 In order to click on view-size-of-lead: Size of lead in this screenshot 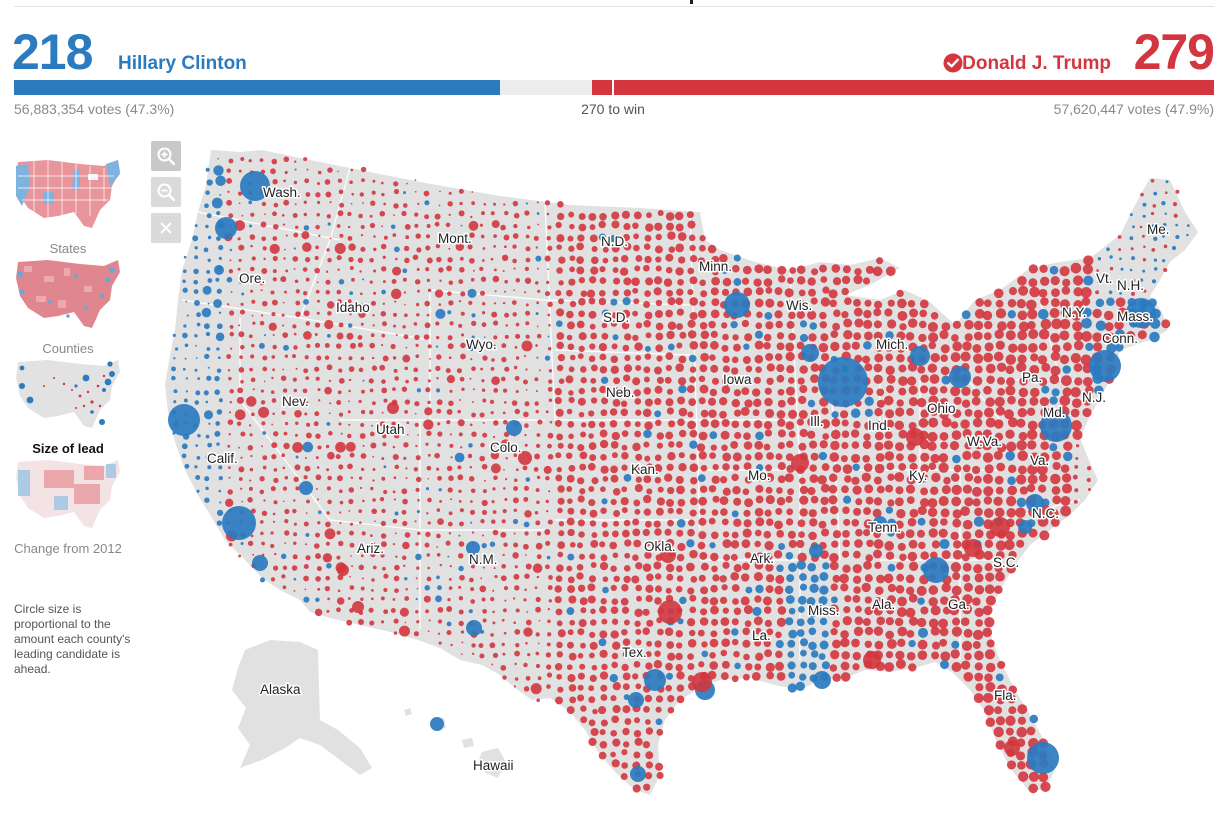, I will do `click(68, 406)`.